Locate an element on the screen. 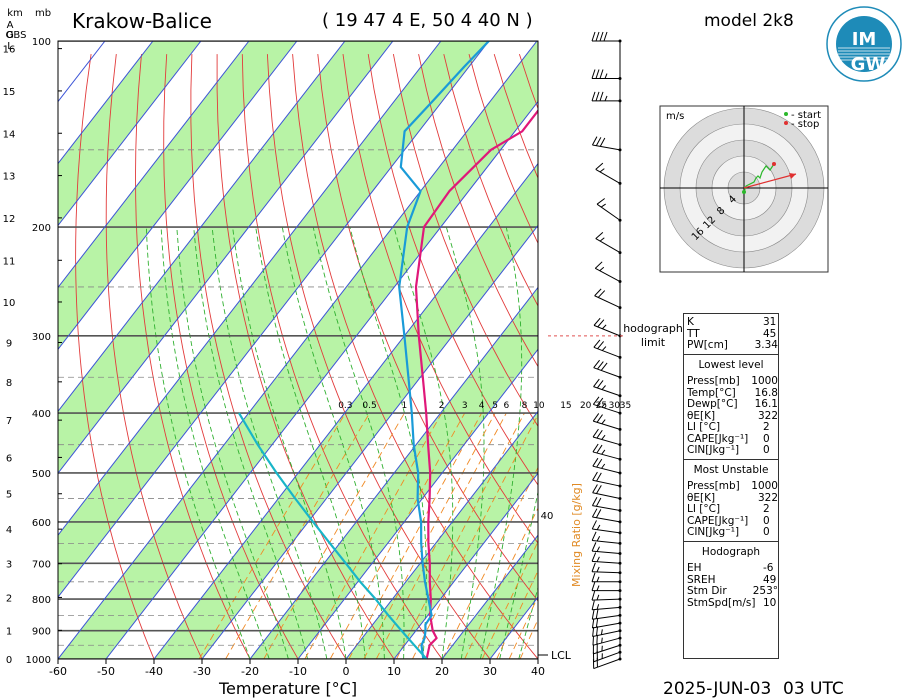 Image resolution: width=910 pixels, height=700 pixels. index-value: 1000 is located at coordinates (764, 381).